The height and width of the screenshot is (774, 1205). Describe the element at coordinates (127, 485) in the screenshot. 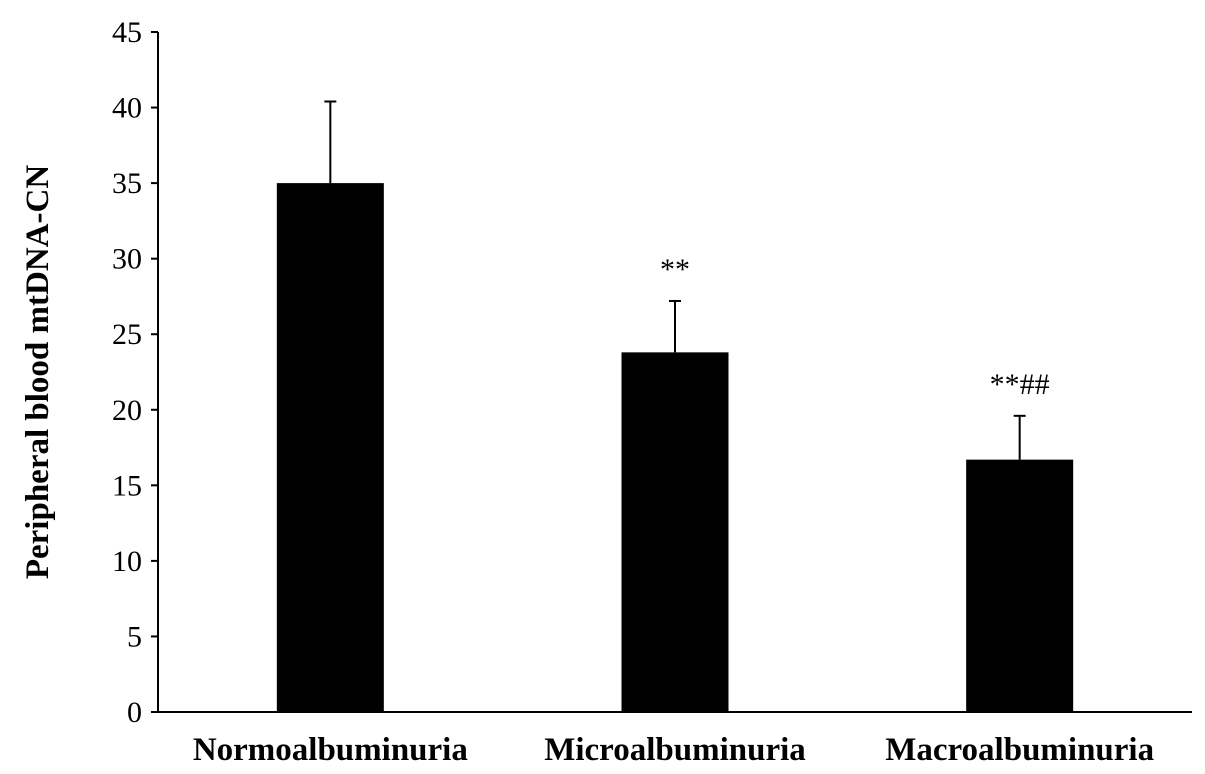

I see `y-tick-label: 15` at that location.